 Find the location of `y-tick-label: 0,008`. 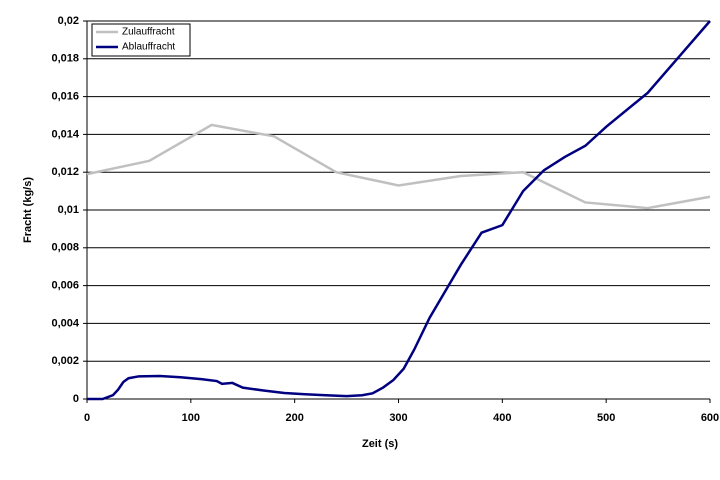

y-tick-label: 0,008 is located at coordinates (65, 248).